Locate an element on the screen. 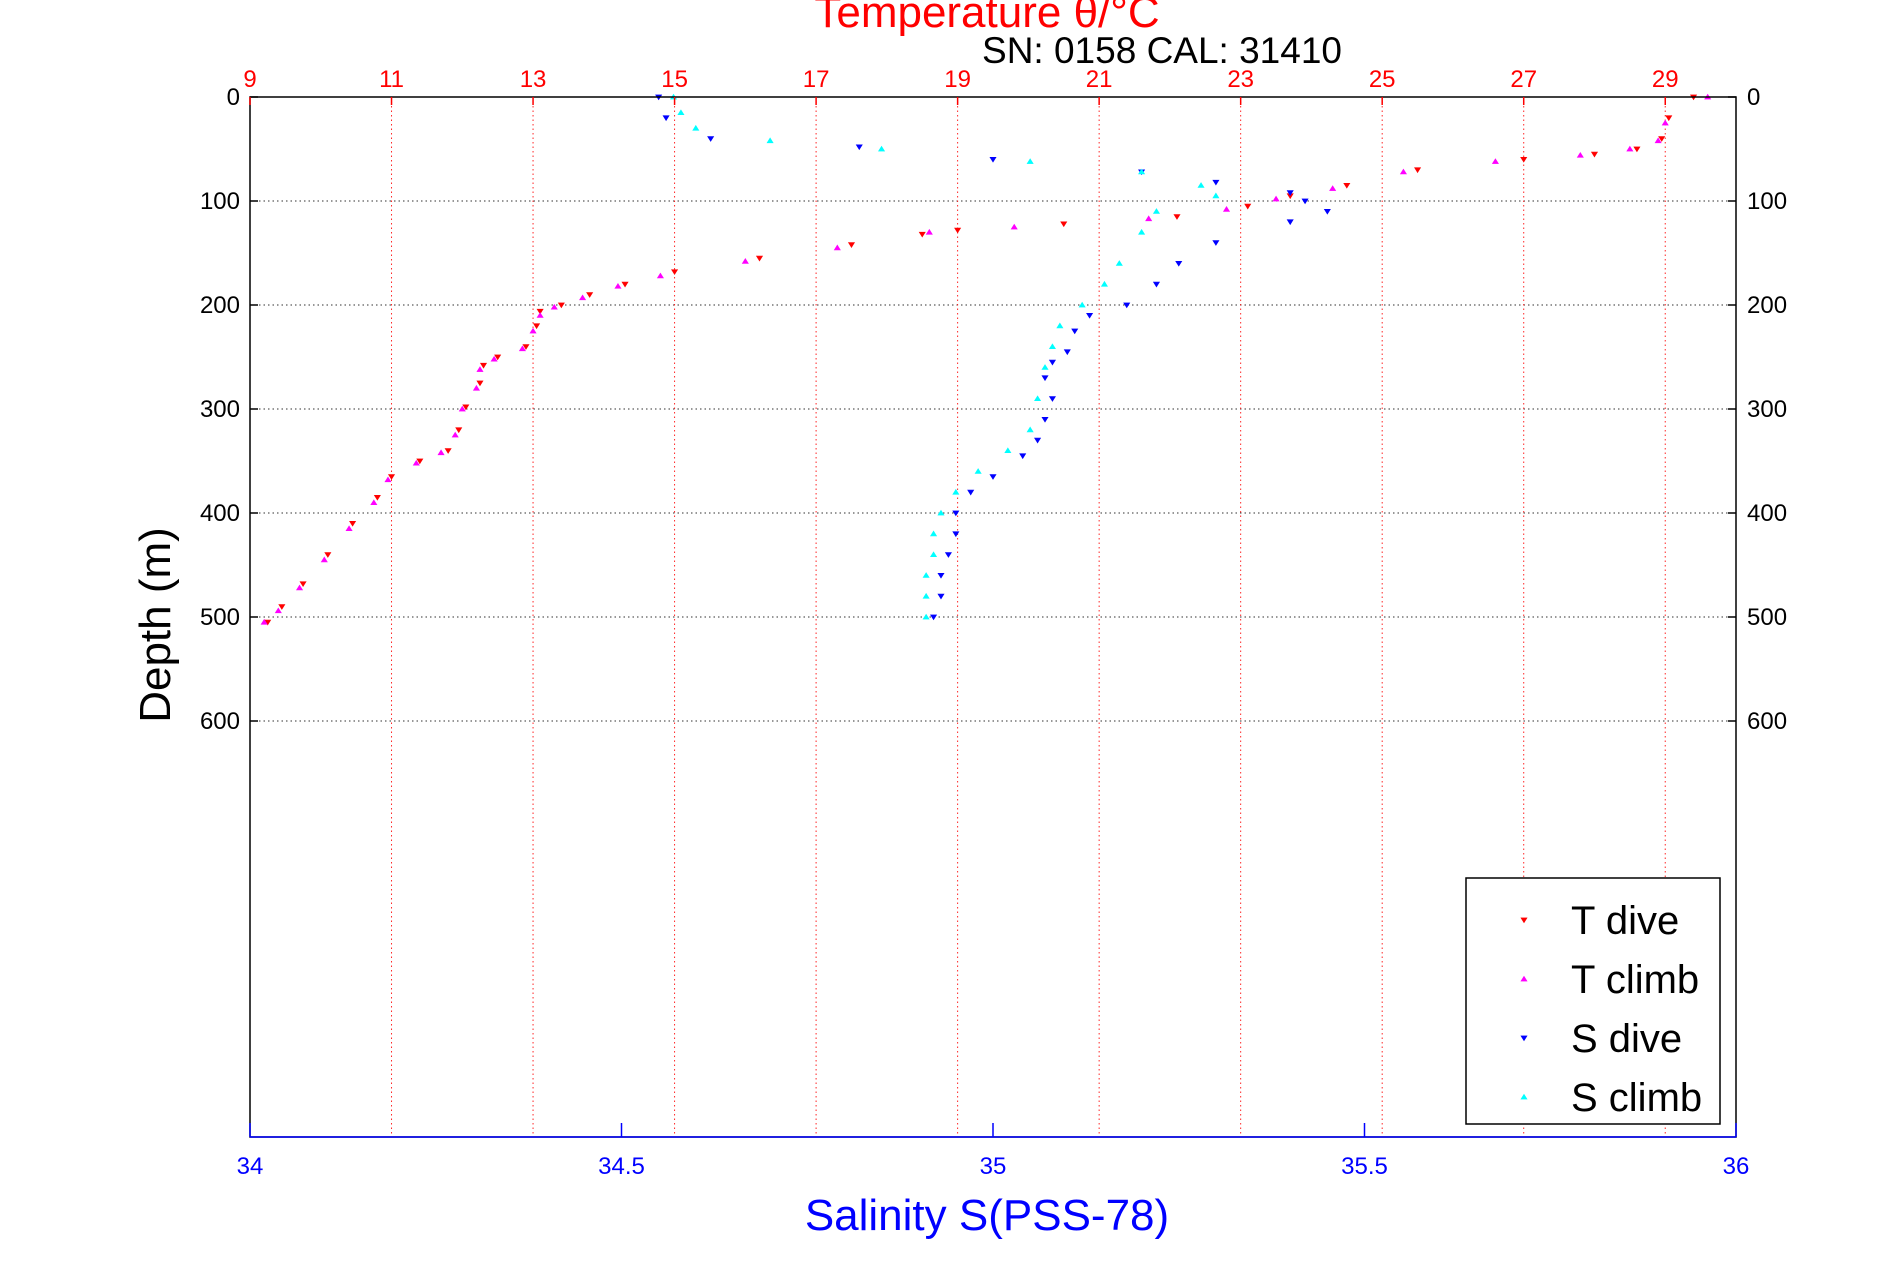  y-tick-label-left: 400 is located at coordinates (220, 513).